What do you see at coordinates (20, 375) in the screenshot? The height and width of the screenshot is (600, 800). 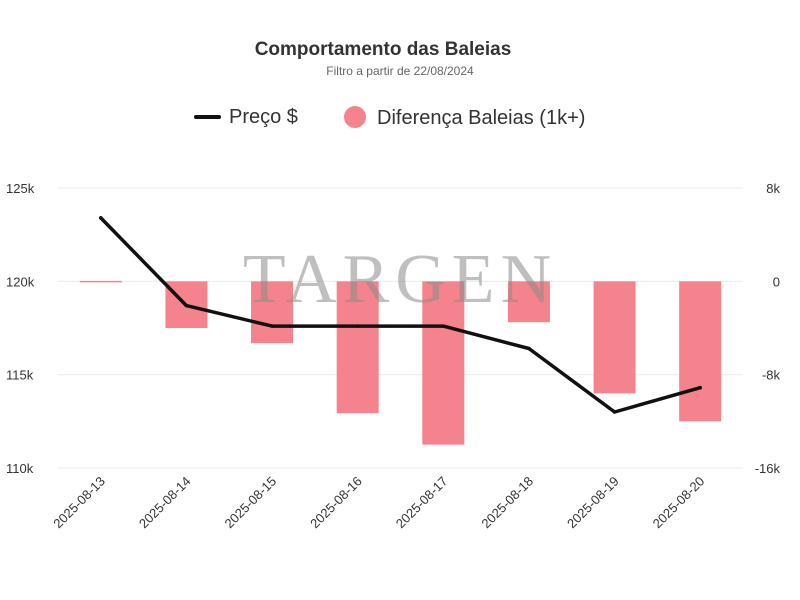 I see `y-left-tick-label: 115k` at bounding box center [20, 375].